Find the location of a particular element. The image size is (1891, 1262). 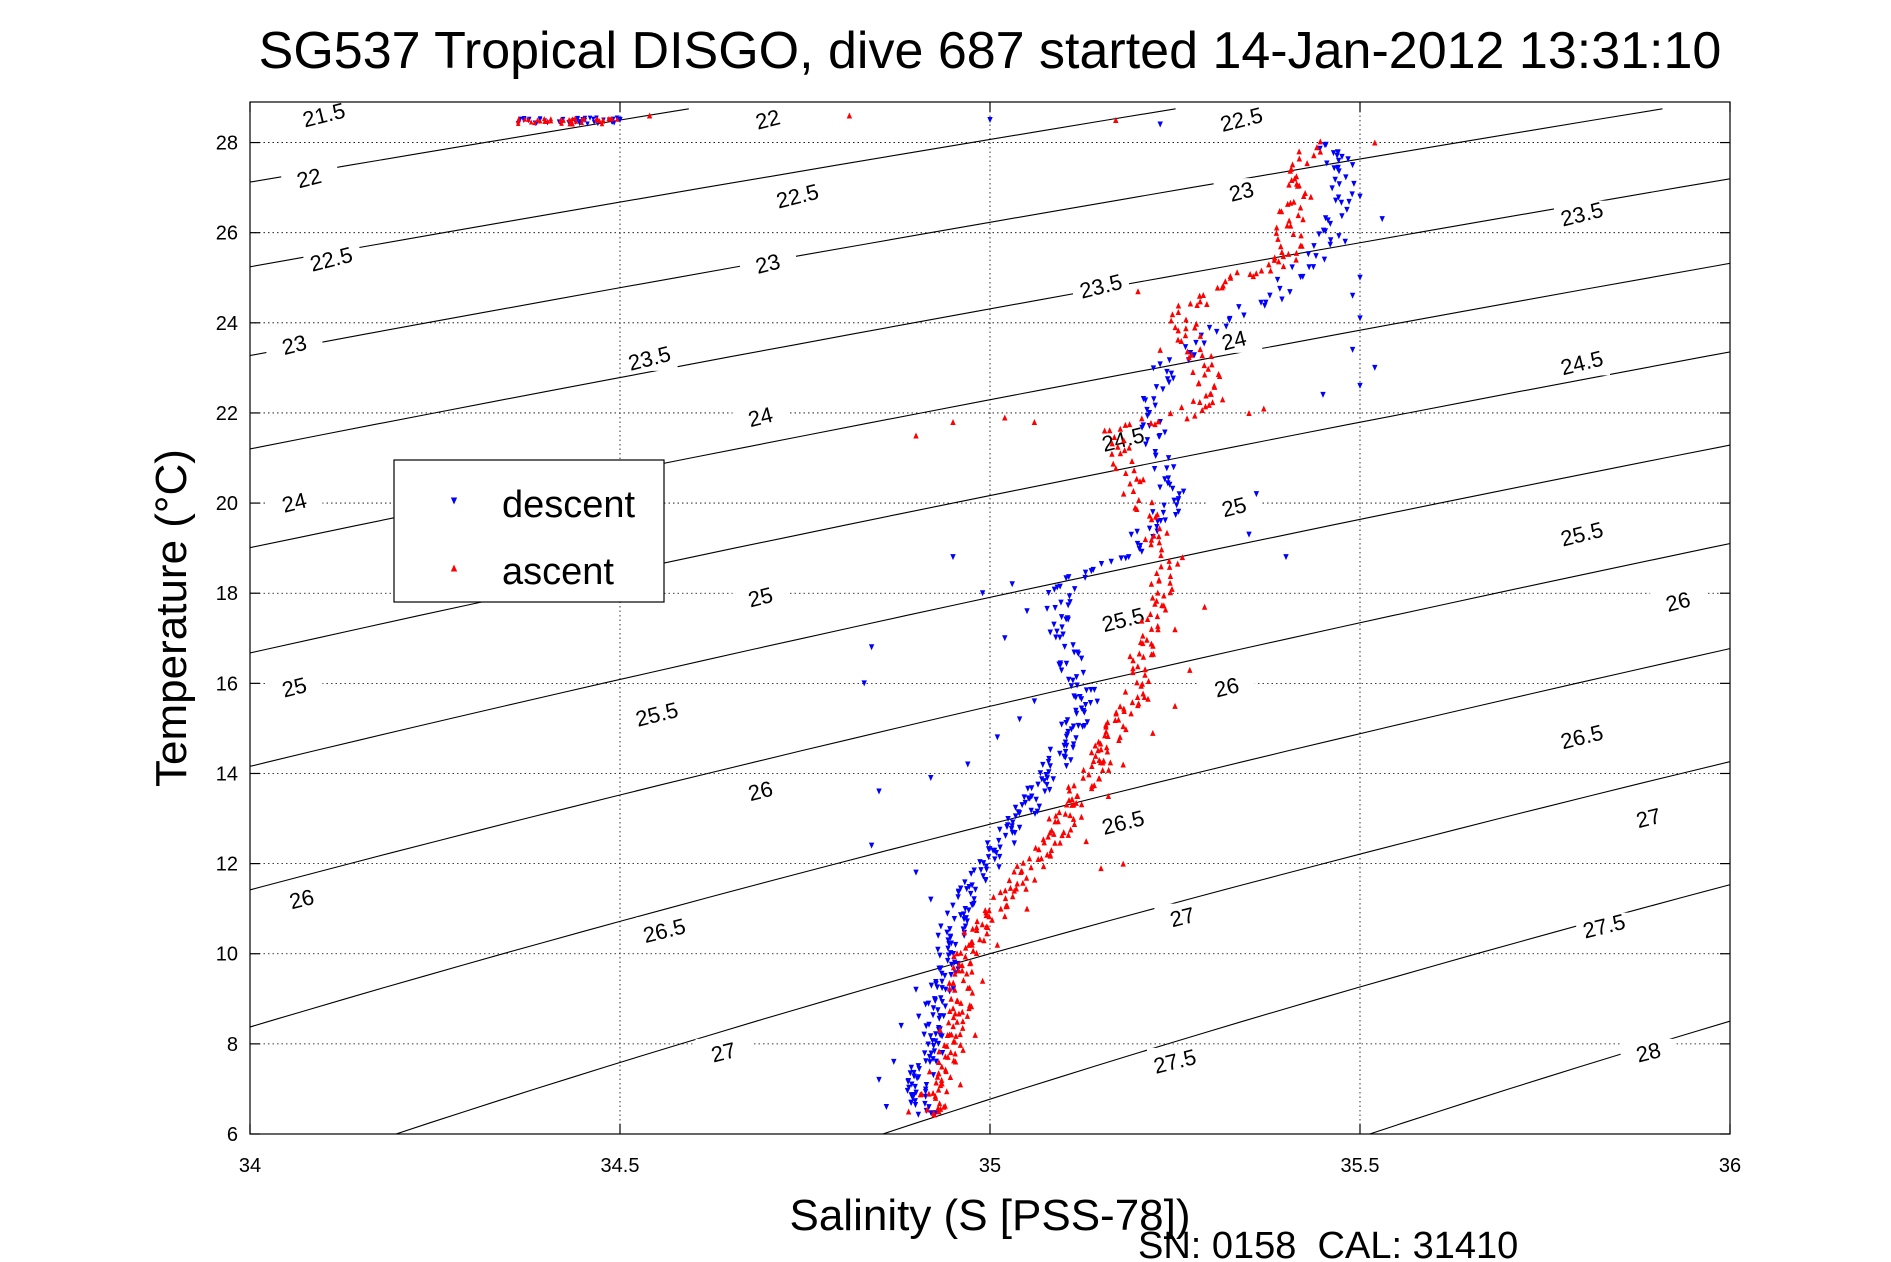

x-tick-label: 36 is located at coordinates (1730, 1166).